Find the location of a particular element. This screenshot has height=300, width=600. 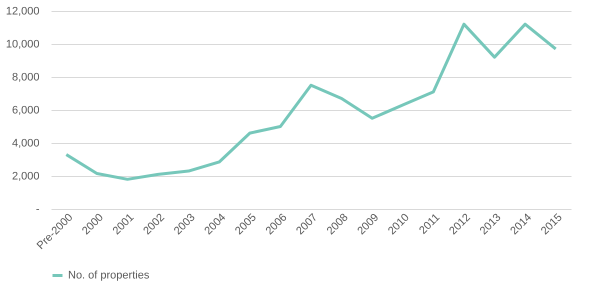

y-tick-label: - is located at coordinates (38, 210).